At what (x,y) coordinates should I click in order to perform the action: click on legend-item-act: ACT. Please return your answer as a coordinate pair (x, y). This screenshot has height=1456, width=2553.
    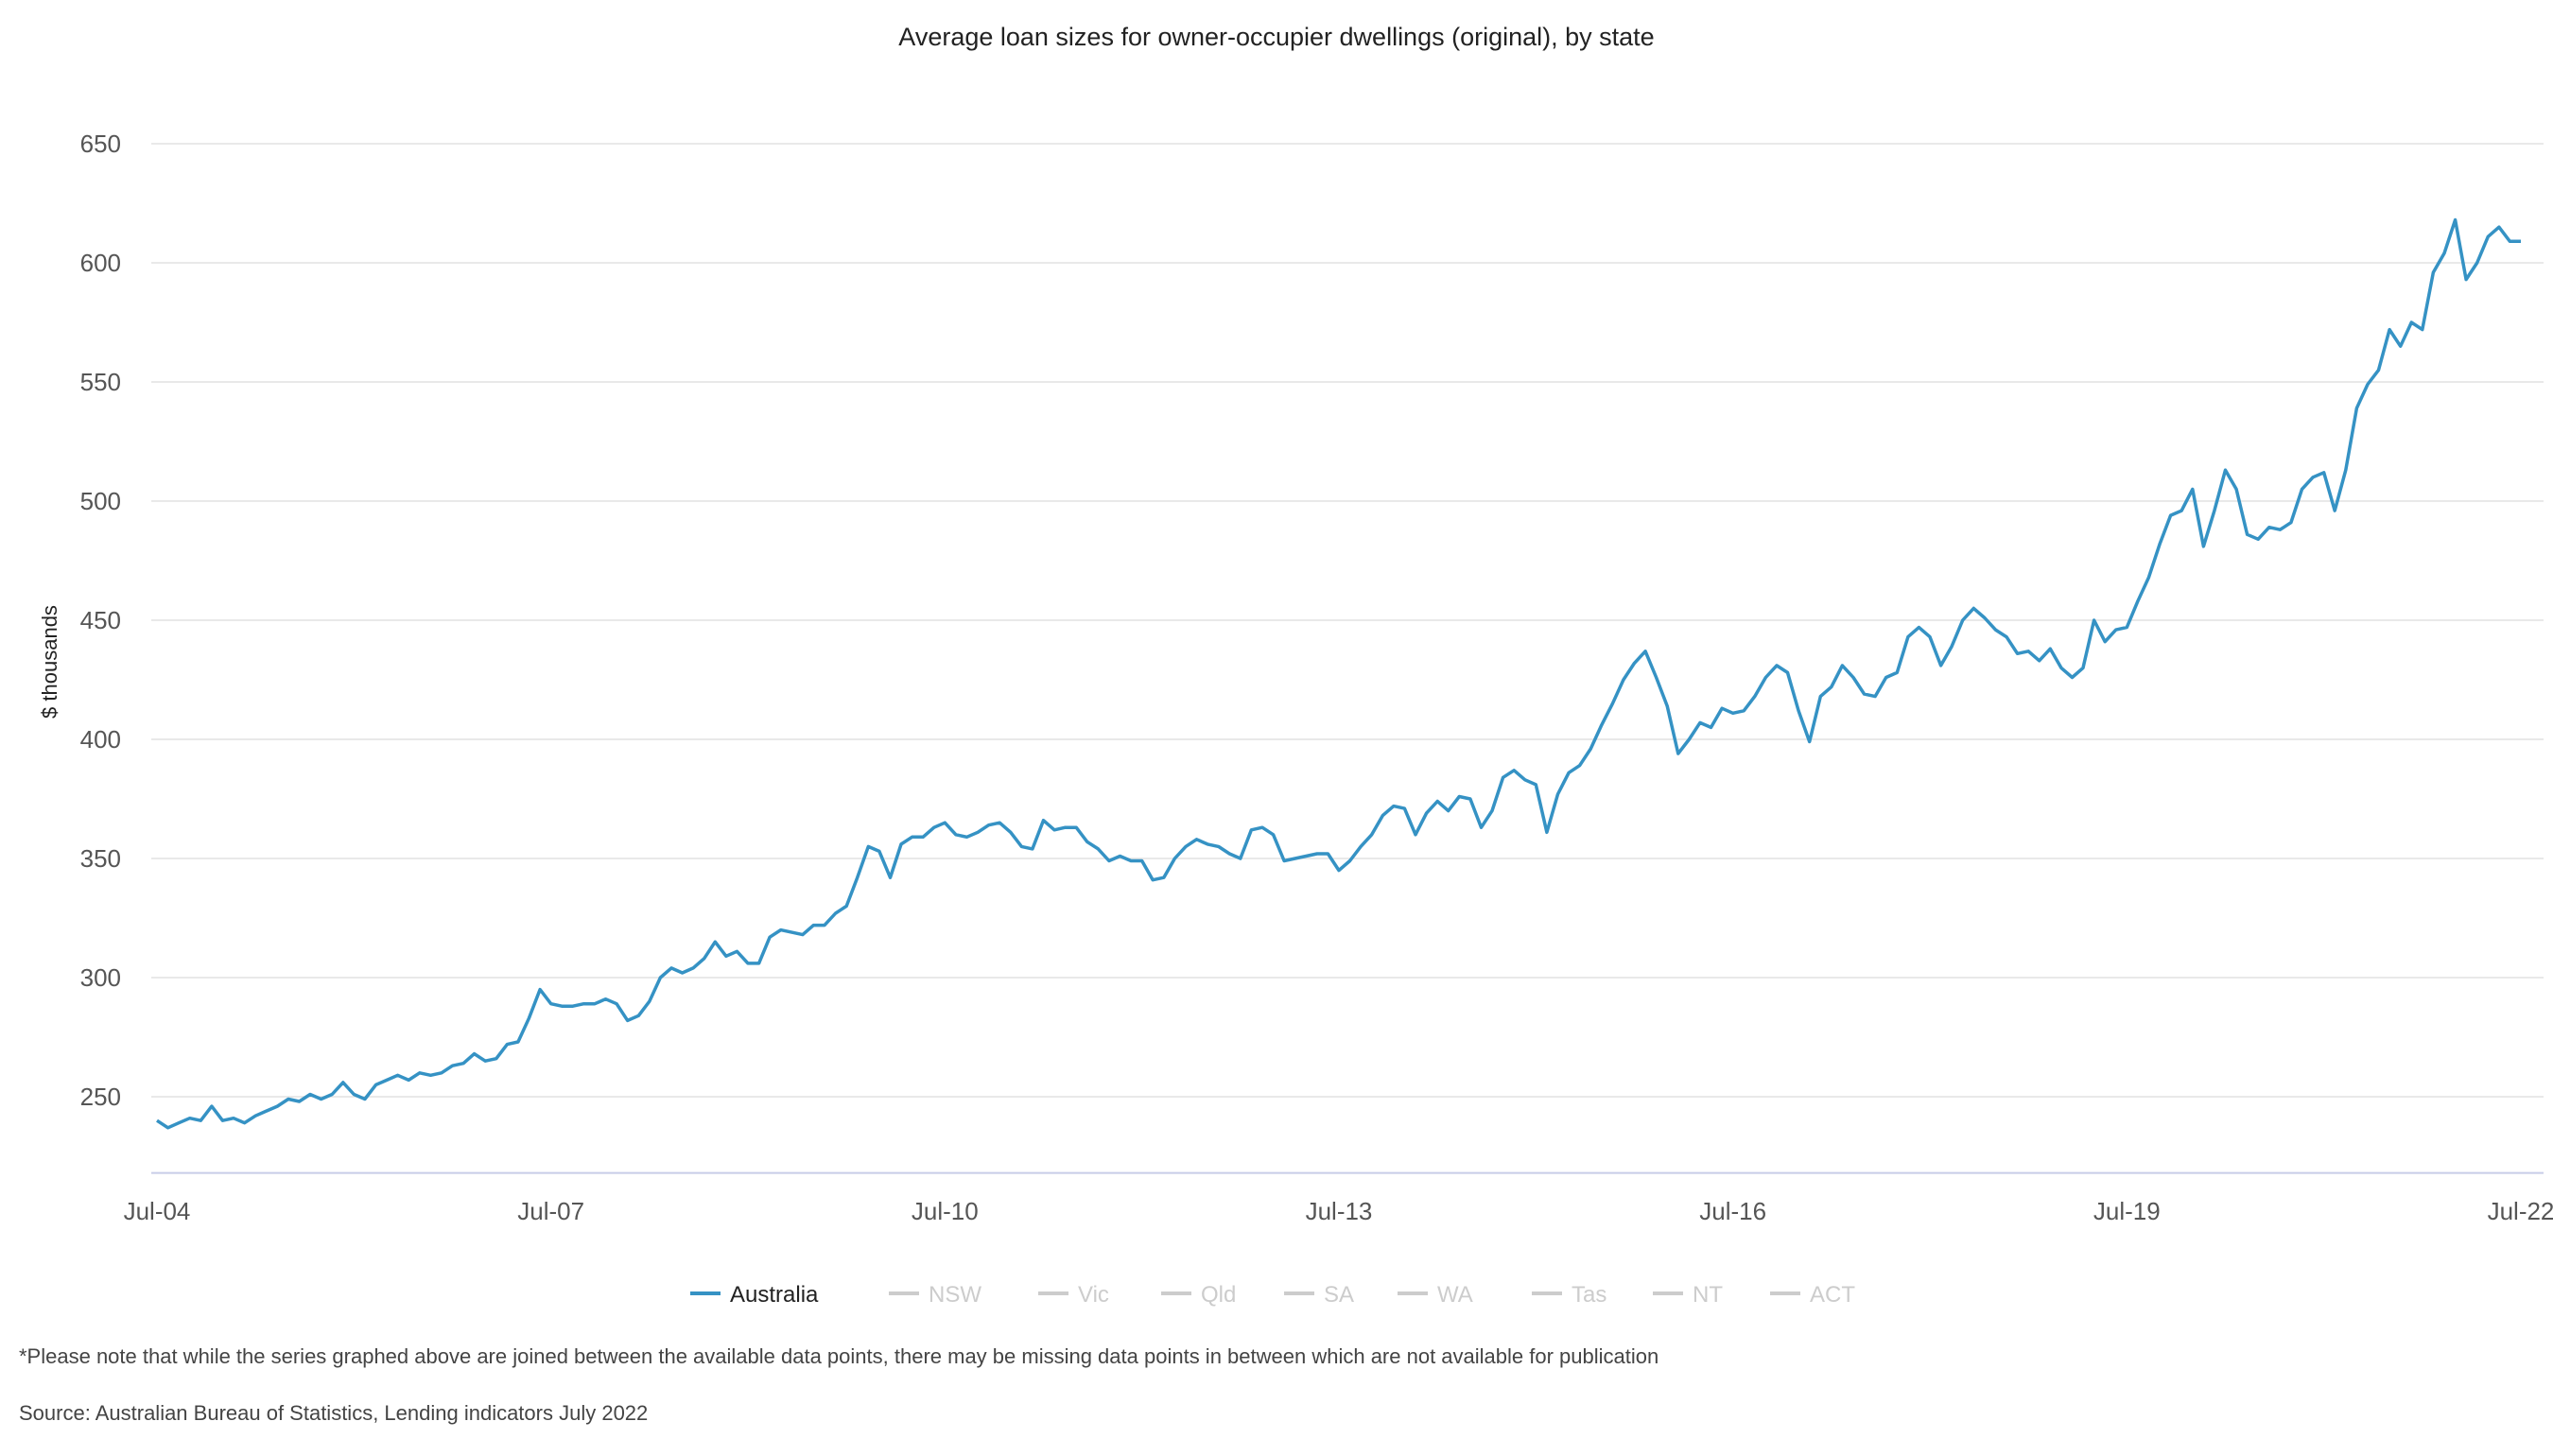
    Looking at the image, I should click on (1813, 1295).